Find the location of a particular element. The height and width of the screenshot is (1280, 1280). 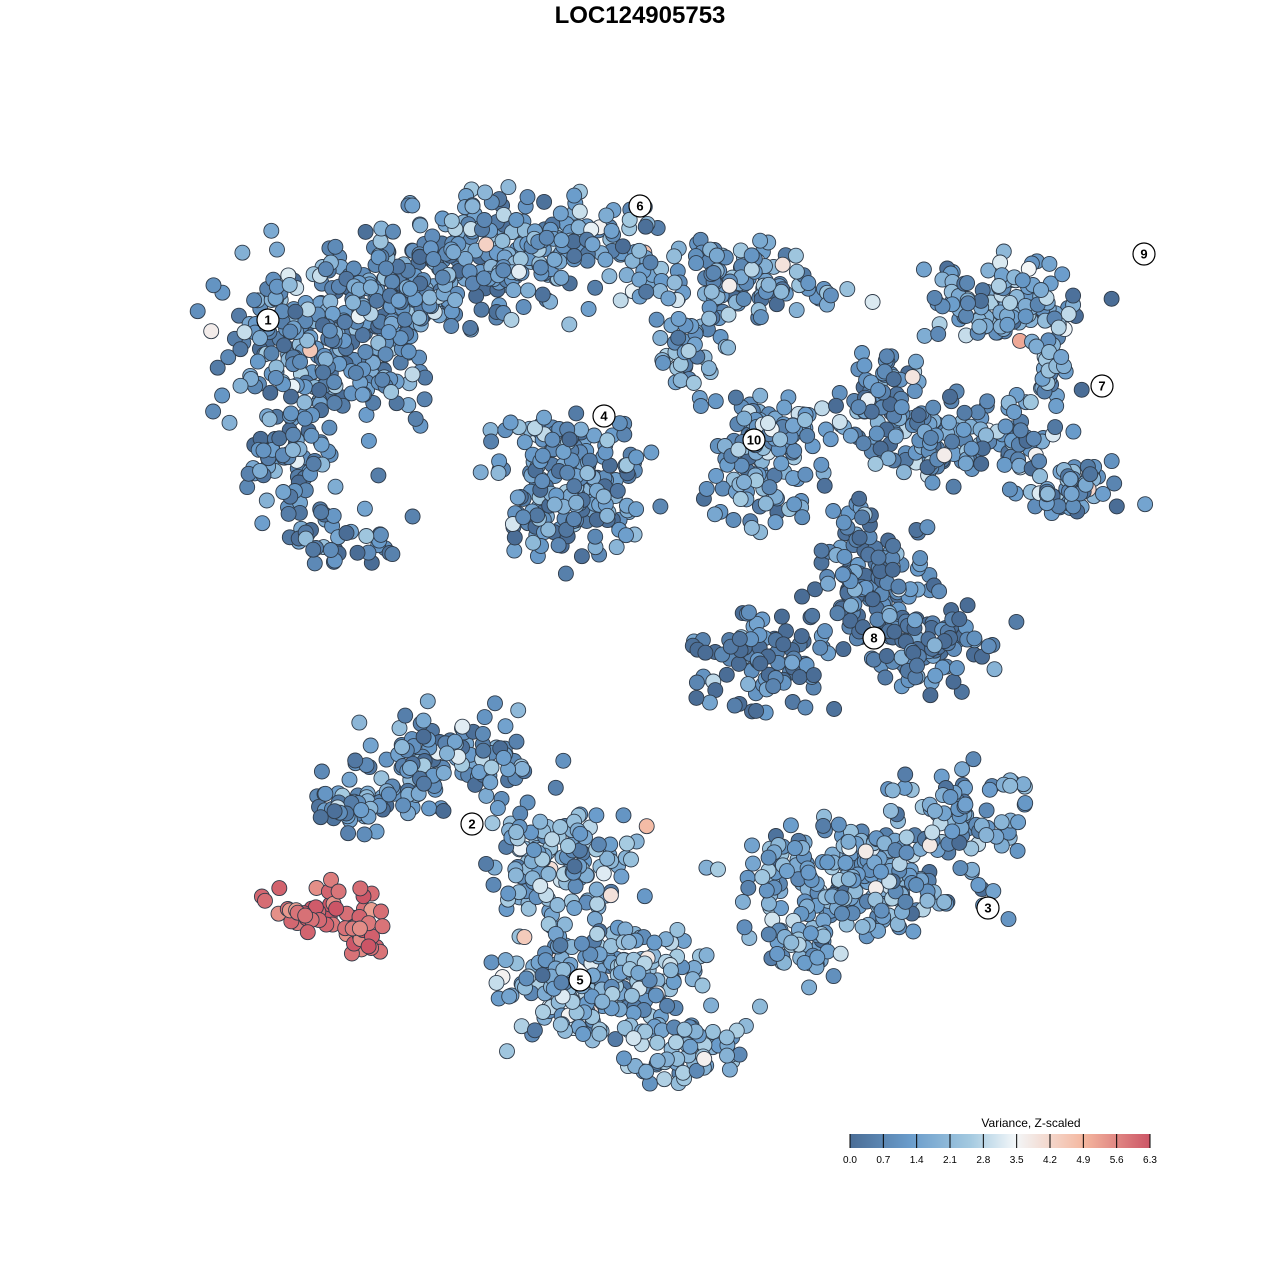

cluster-label-text: 9 is located at coordinates (1143, 254).